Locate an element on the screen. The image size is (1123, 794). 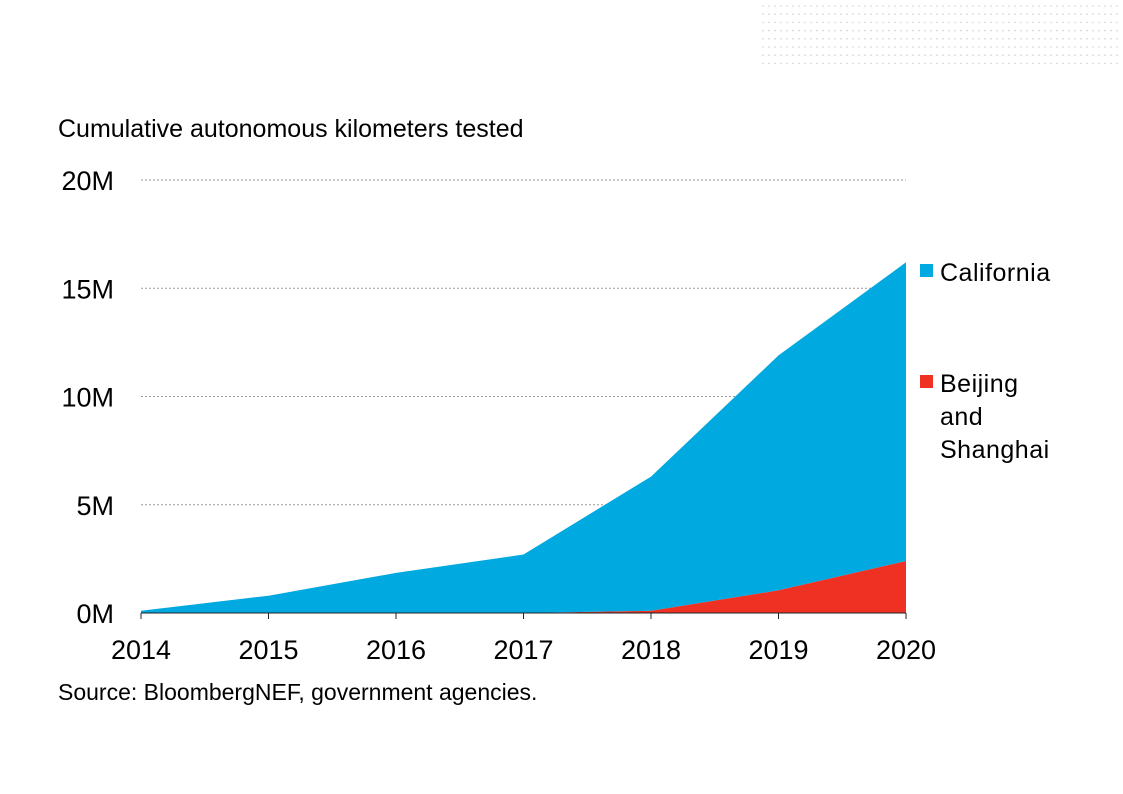
y-axis: 0M 5M 10M 15M 20M is located at coordinates (87, 397).